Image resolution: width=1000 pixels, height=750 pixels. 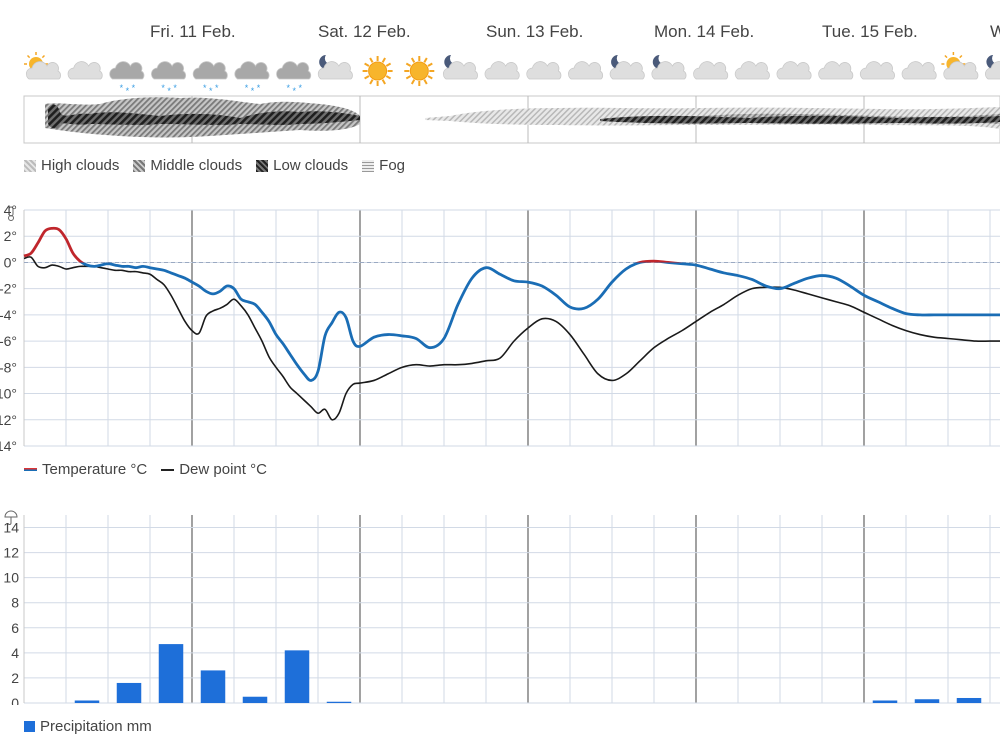 What do you see at coordinates (870, 31) in the screenshot?
I see `day-label: Tue. 15 Feb.` at bounding box center [870, 31].